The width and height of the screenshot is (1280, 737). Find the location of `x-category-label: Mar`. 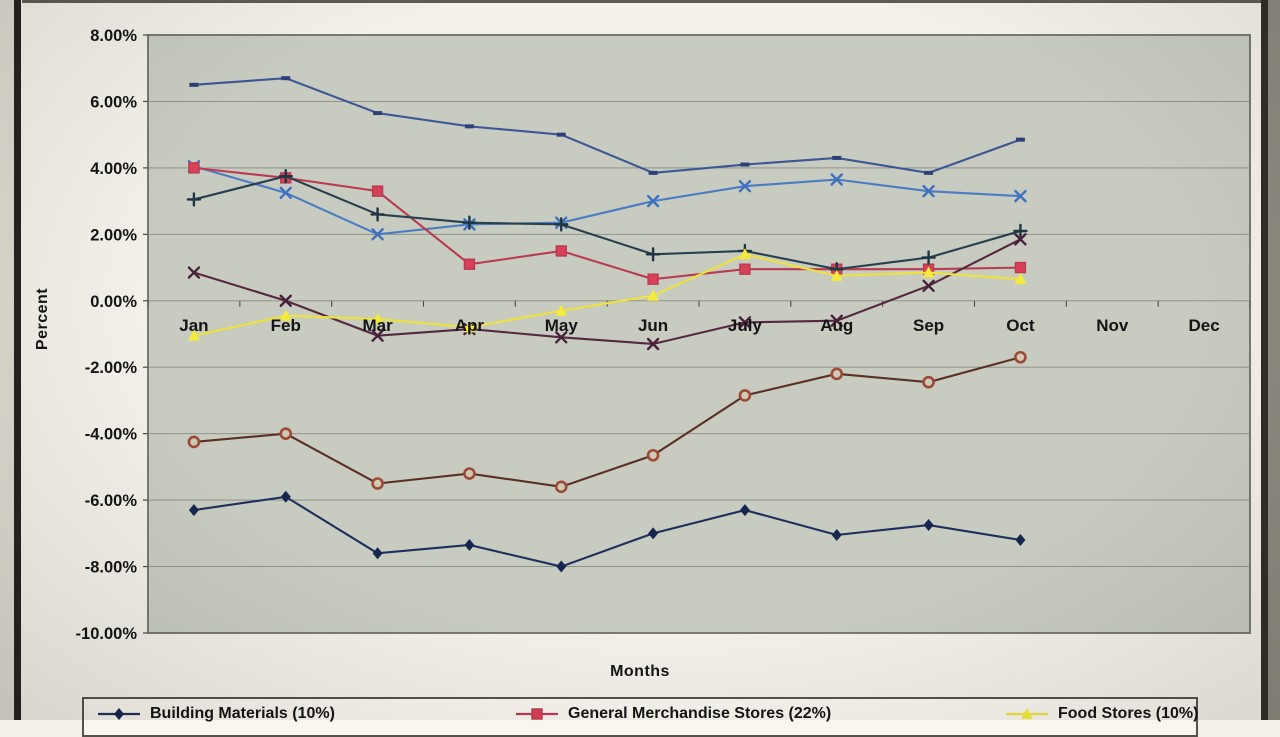

x-category-label: Mar is located at coordinates (377, 325).